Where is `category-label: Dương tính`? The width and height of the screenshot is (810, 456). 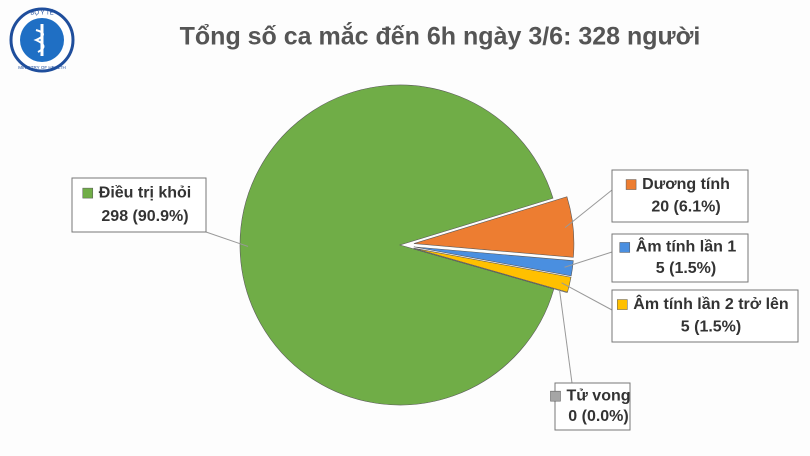
category-label: Dương tính is located at coordinates (686, 184).